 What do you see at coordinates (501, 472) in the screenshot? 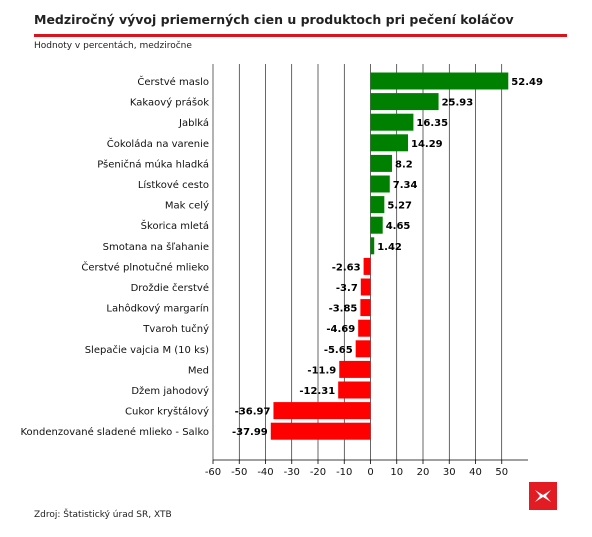
I see `x-tick-label: 50` at bounding box center [501, 472].